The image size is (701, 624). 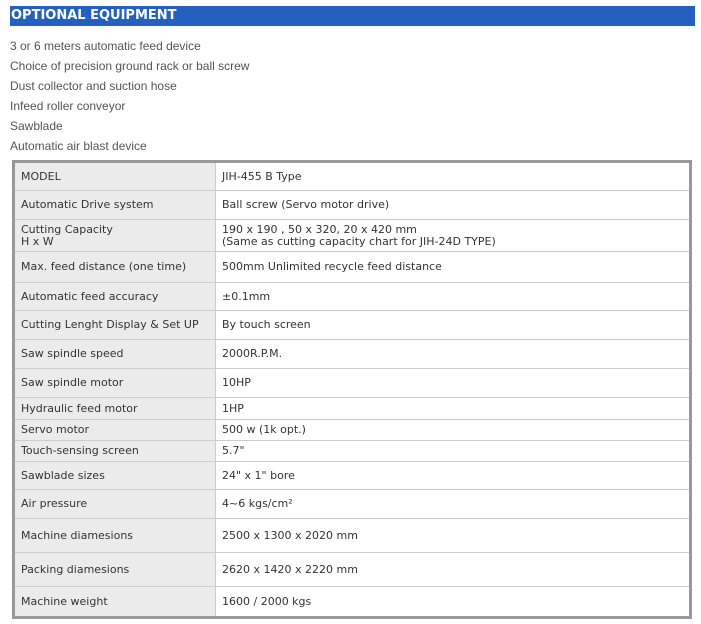 What do you see at coordinates (453, 205) in the screenshot?
I see `spec-value-cell: Ball screw (Servo motor drive)` at bounding box center [453, 205].